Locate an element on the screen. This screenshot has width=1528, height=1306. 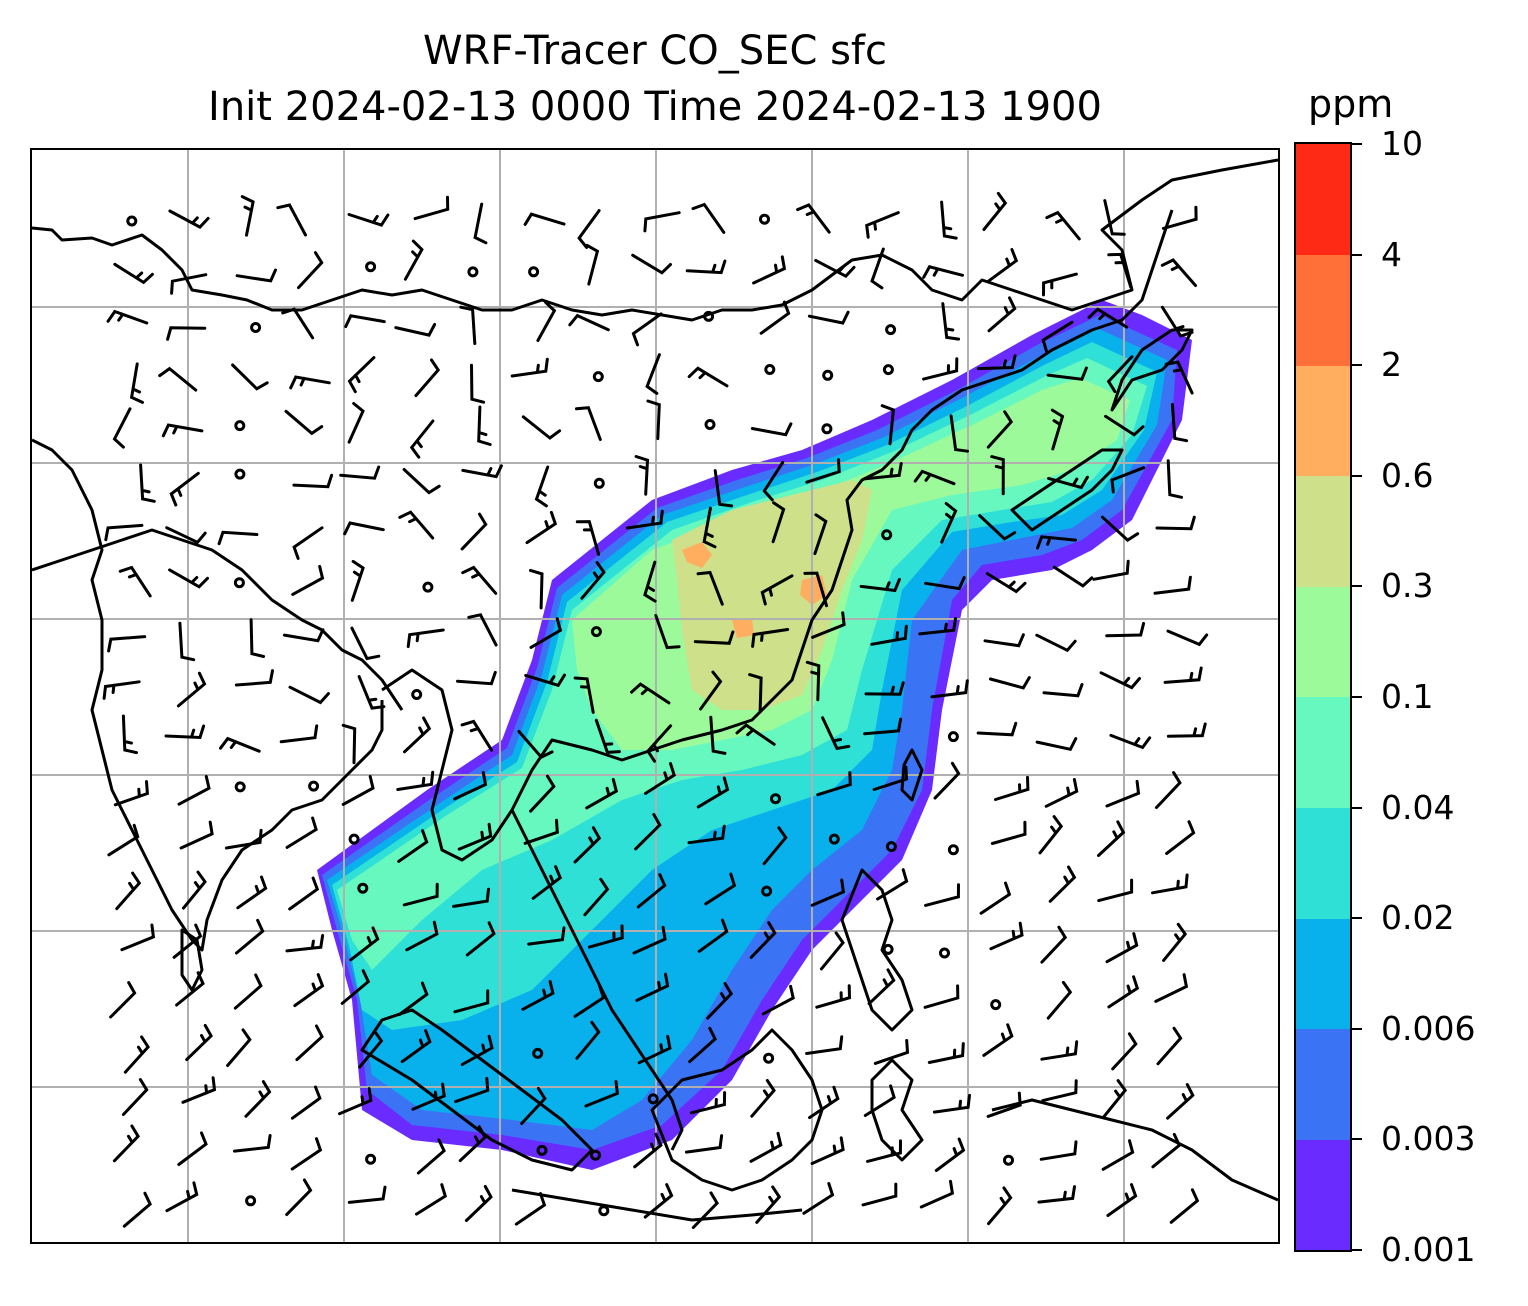
coast-india is located at coordinates (208, 695).